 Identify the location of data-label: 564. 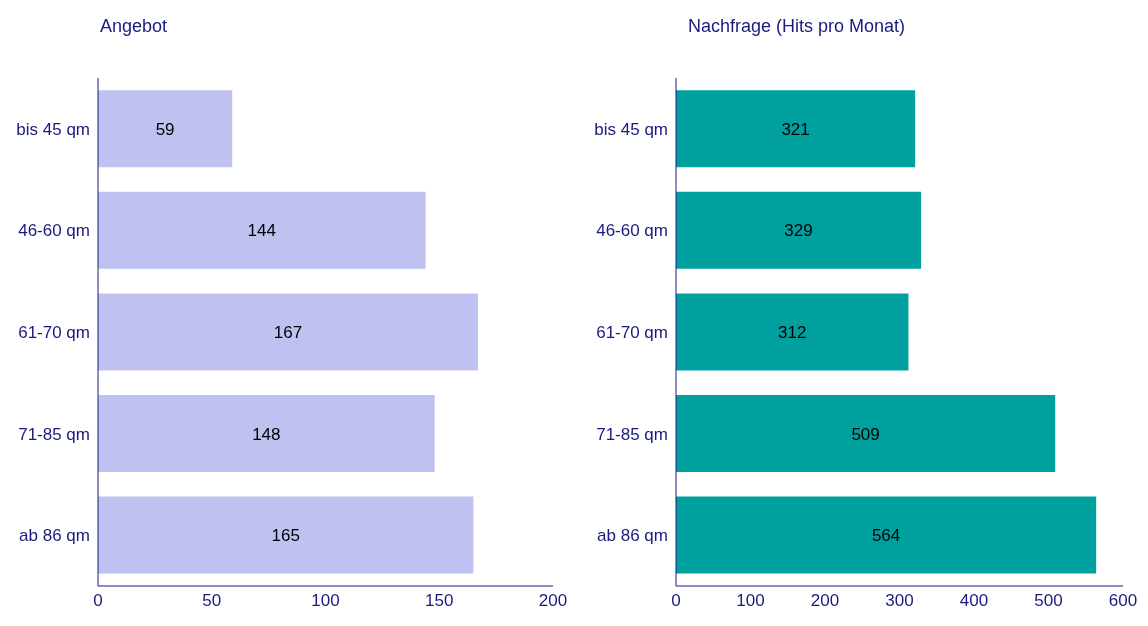
(886, 536).